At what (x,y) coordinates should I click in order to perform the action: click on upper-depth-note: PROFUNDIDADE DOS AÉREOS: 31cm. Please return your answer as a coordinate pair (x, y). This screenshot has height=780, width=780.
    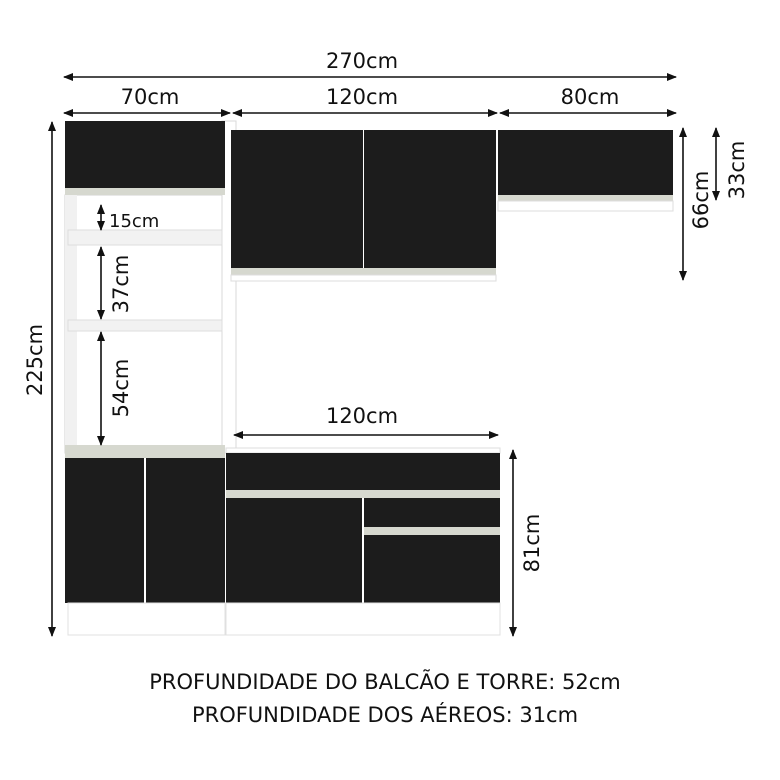
    Looking at the image, I should click on (385, 715).